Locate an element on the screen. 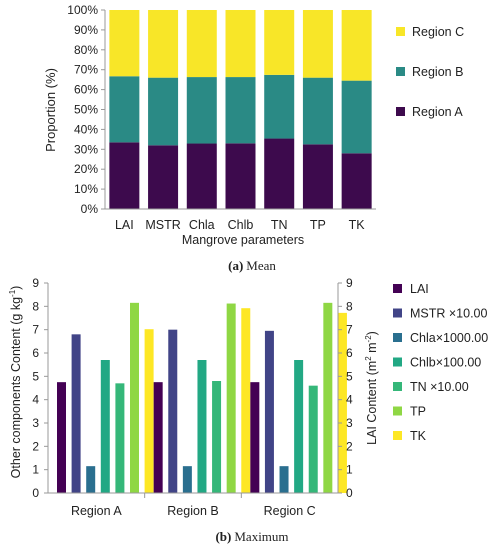 This screenshot has height=550, width=499. bar-region-c-mstr is located at coordinates (163, 44).